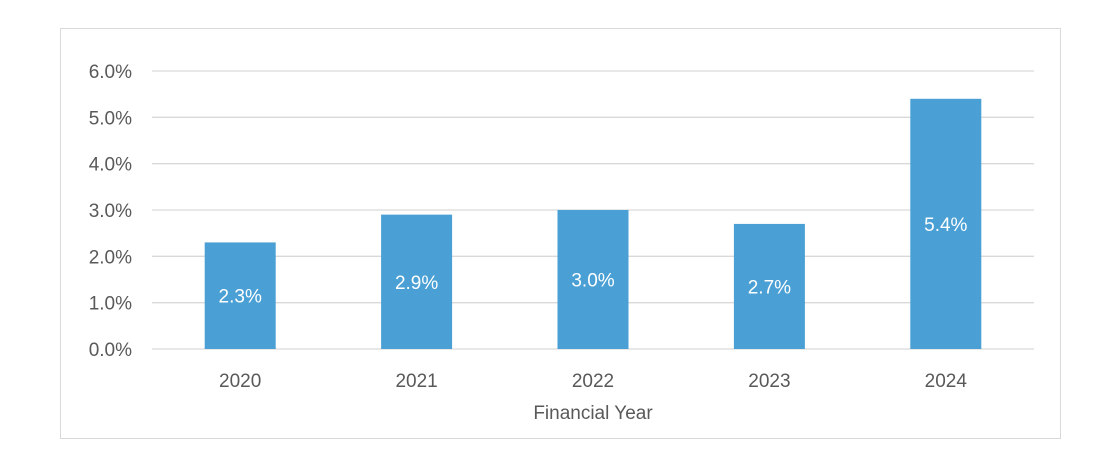 The width and height of the screenshot is (1098, 454). I want to click on y-tick-label: 1.0%, so click(110, 304).